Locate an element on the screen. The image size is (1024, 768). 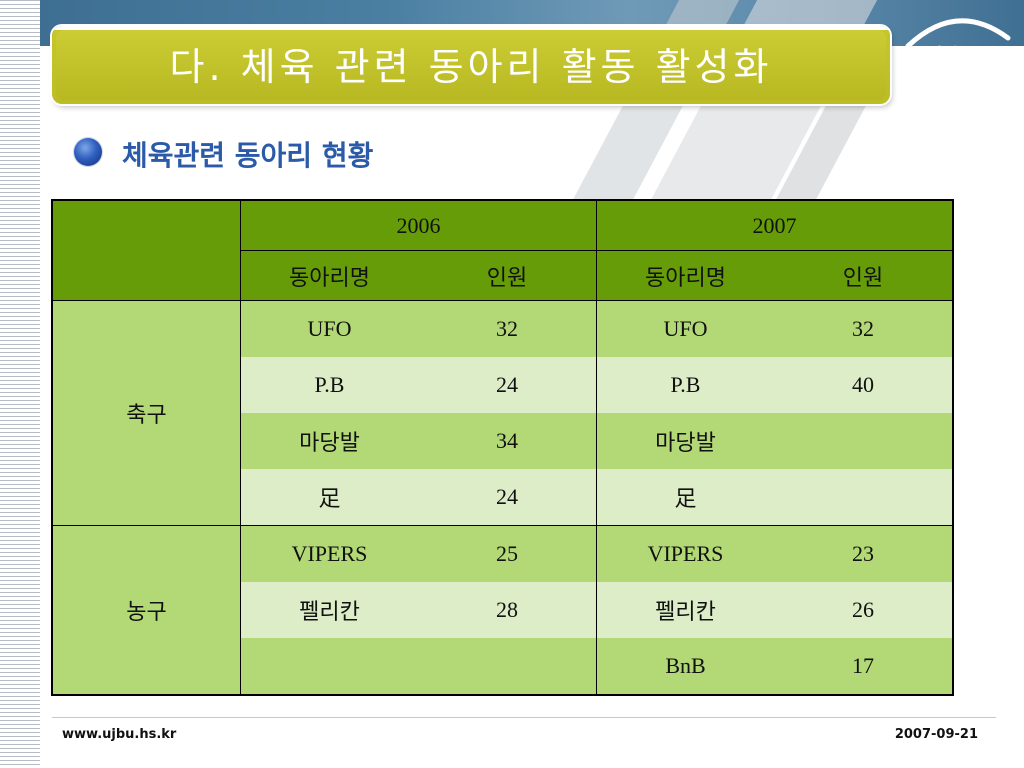
table-row: 足 24 足 is located at coordinates (502, 497).